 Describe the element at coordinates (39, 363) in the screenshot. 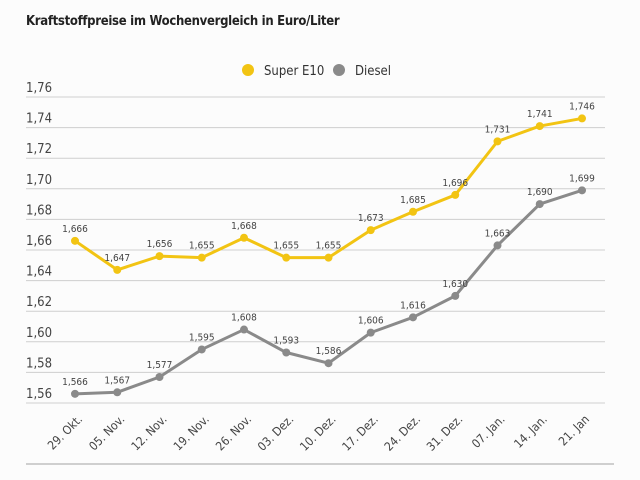

I see `y-tick-label: 1,58` at that location.